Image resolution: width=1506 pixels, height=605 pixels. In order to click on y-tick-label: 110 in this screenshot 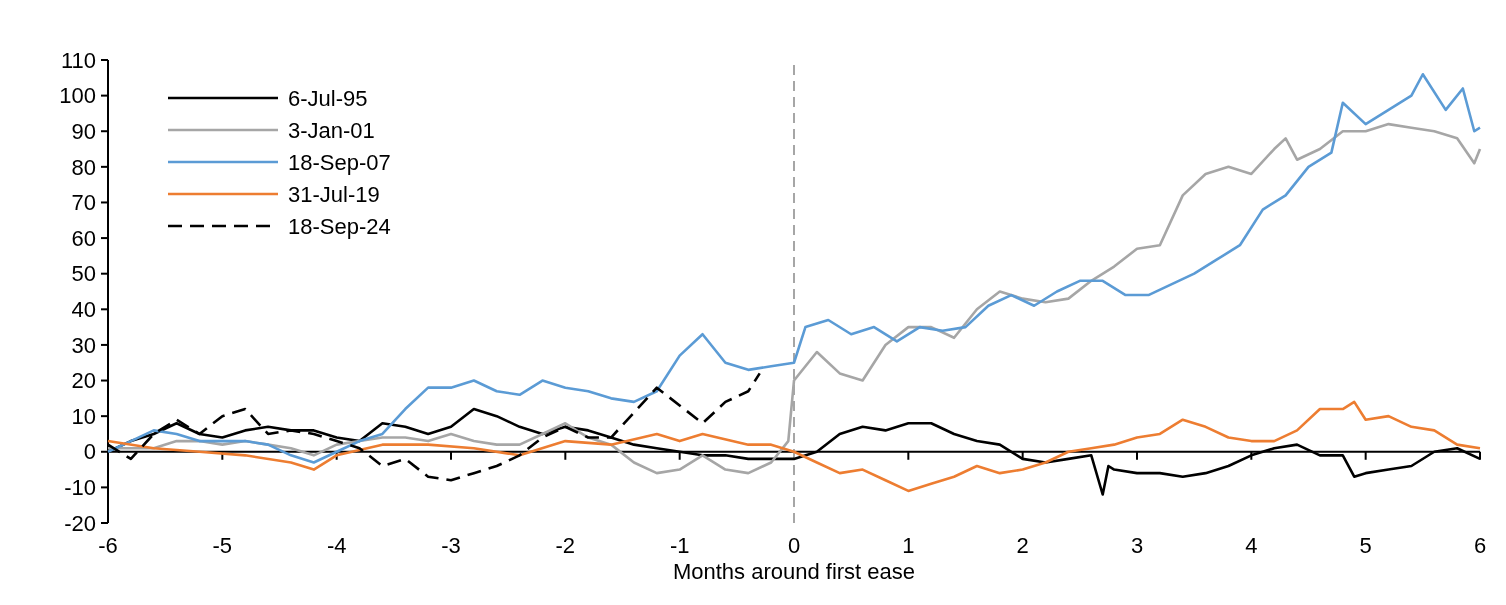, I will do `click(78, 60)`.